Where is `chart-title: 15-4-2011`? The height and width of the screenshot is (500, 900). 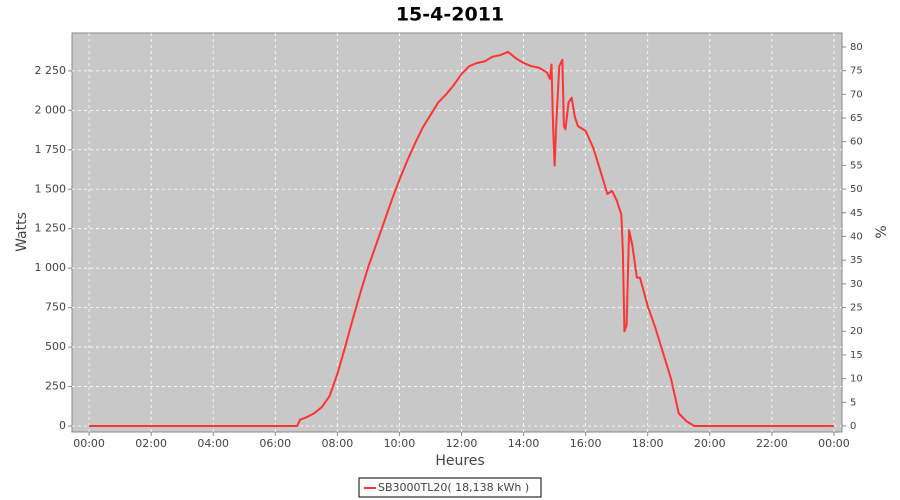
chart-title: 15-4-2011 is located at coordinates (450, 15).